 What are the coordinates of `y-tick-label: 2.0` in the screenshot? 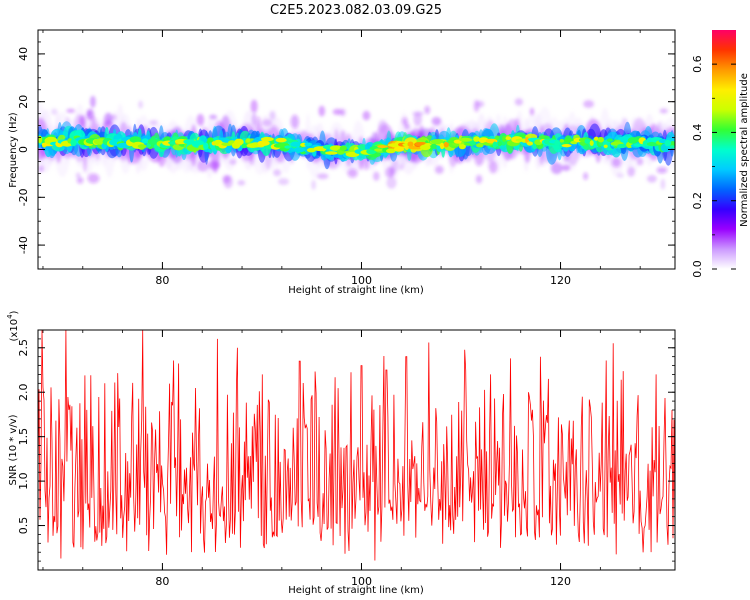 It's located at (23, 392).